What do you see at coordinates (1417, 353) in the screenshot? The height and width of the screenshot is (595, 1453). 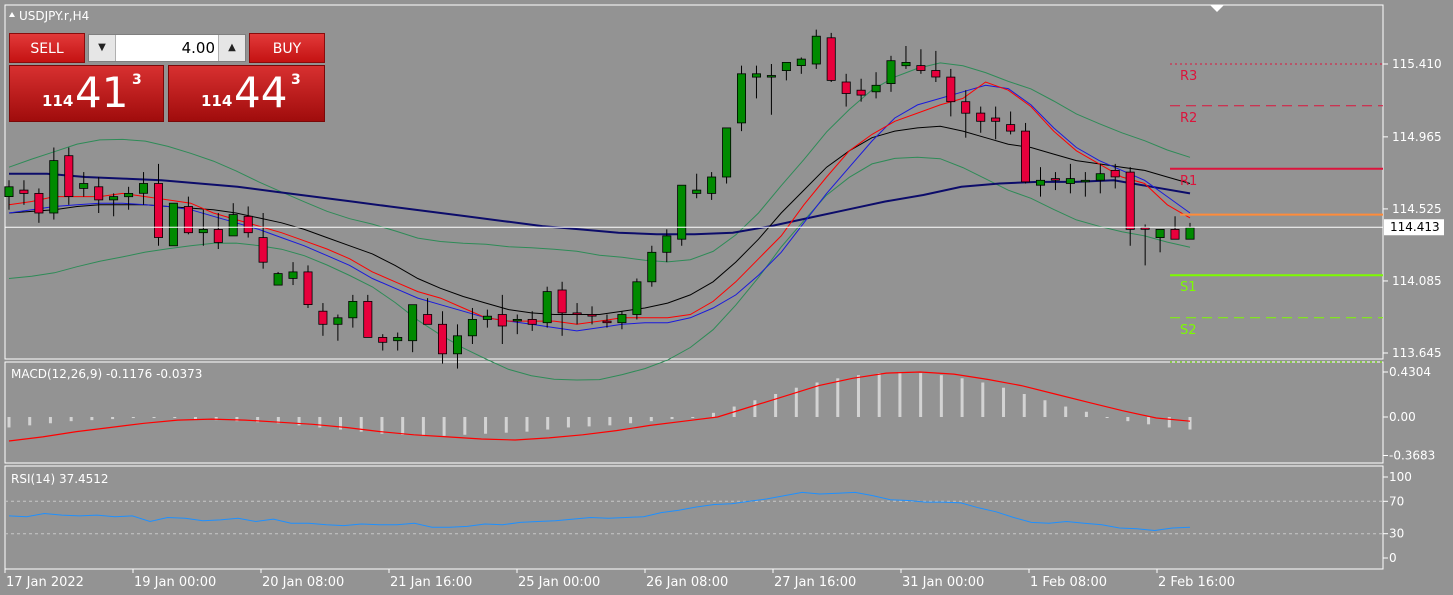 I see `price-tick-label: 113.645` at bounding box center [1417, 353].